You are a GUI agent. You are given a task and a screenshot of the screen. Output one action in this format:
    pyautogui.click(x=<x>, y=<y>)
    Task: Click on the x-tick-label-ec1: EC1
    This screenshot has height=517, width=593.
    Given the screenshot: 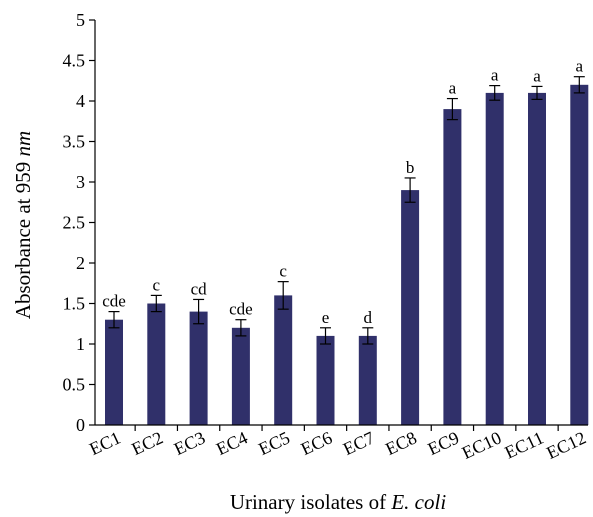 What is the action you would take?
    pyautogui.click(x=104, y=443)
    